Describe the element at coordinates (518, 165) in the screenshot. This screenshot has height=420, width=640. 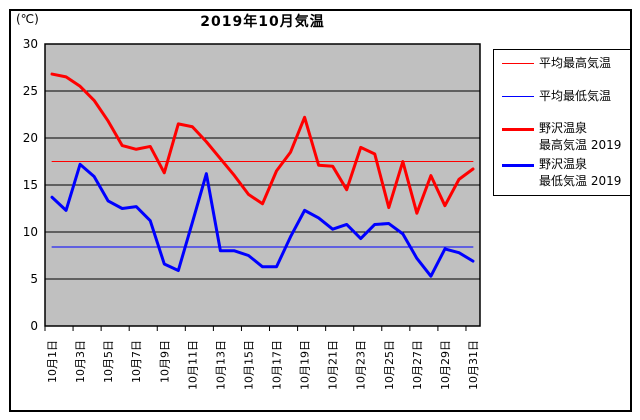
I see `legend-line-sample-2019-min` at that location.